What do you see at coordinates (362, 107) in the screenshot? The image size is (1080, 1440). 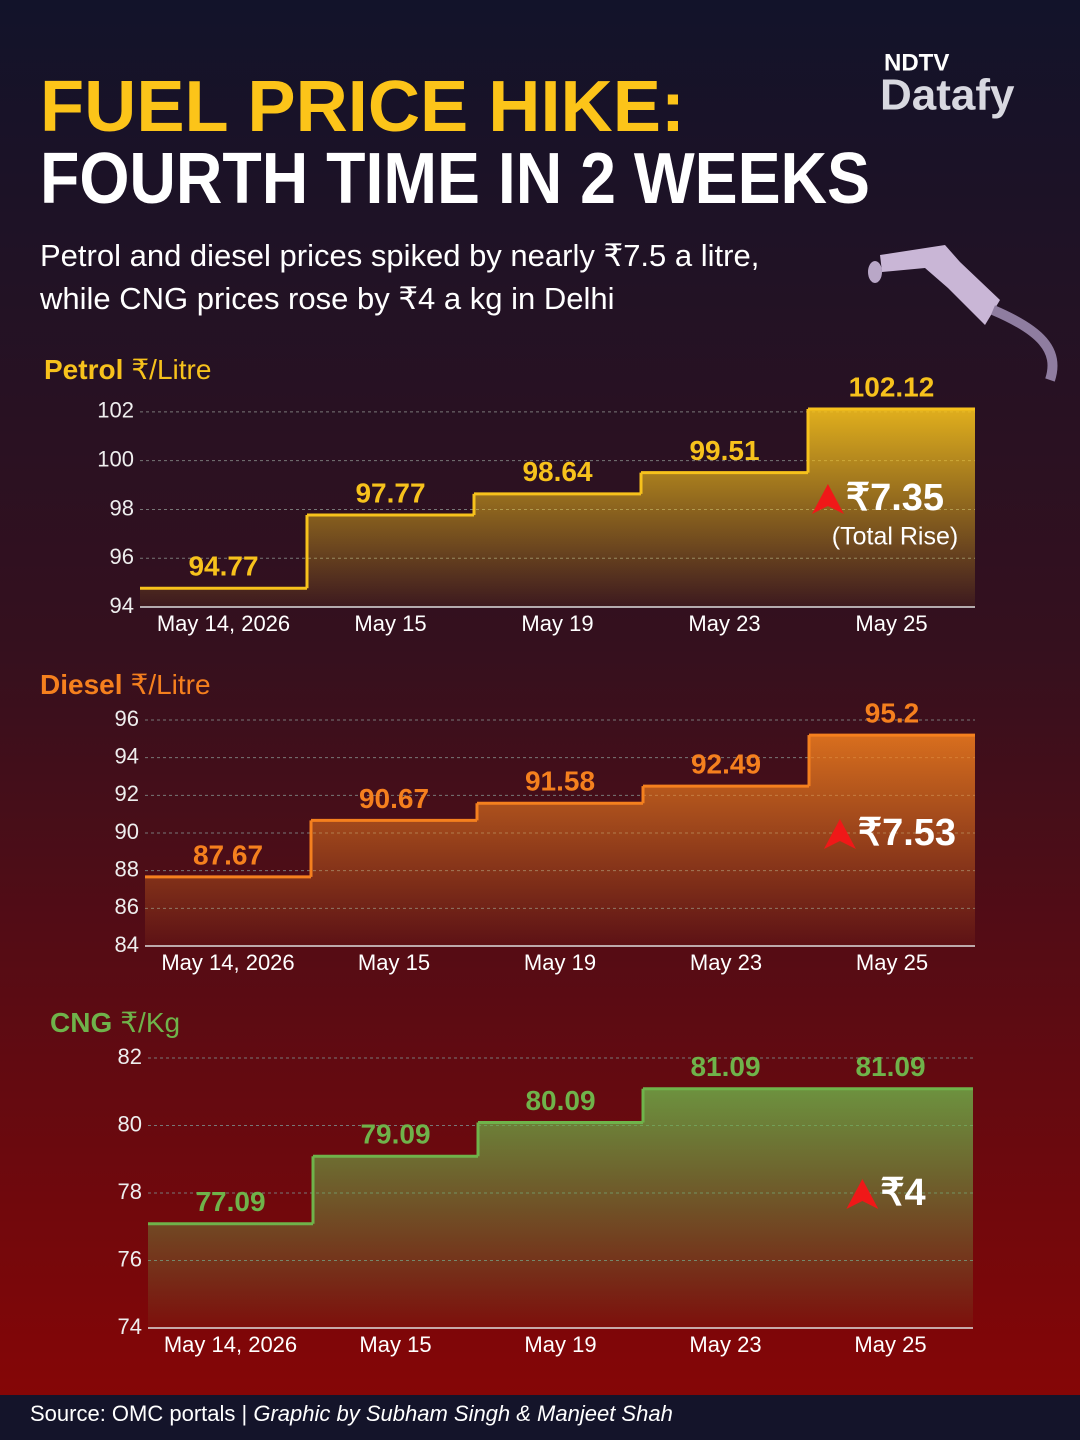 I see `title-line: FUEL PRICE HIKE:` at bounding box center [362, 107].